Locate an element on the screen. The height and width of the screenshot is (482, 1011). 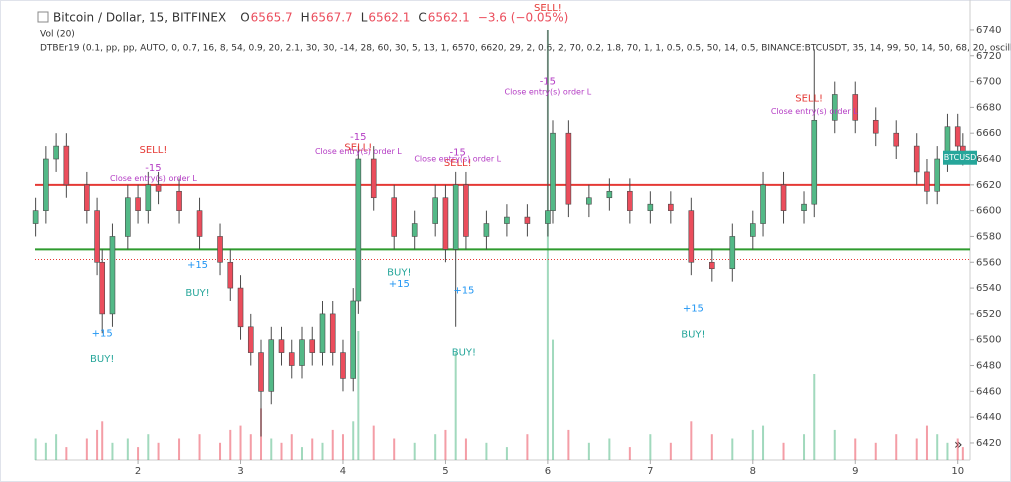
y-tick-label: 6600 is located at coordinates (988, 211).